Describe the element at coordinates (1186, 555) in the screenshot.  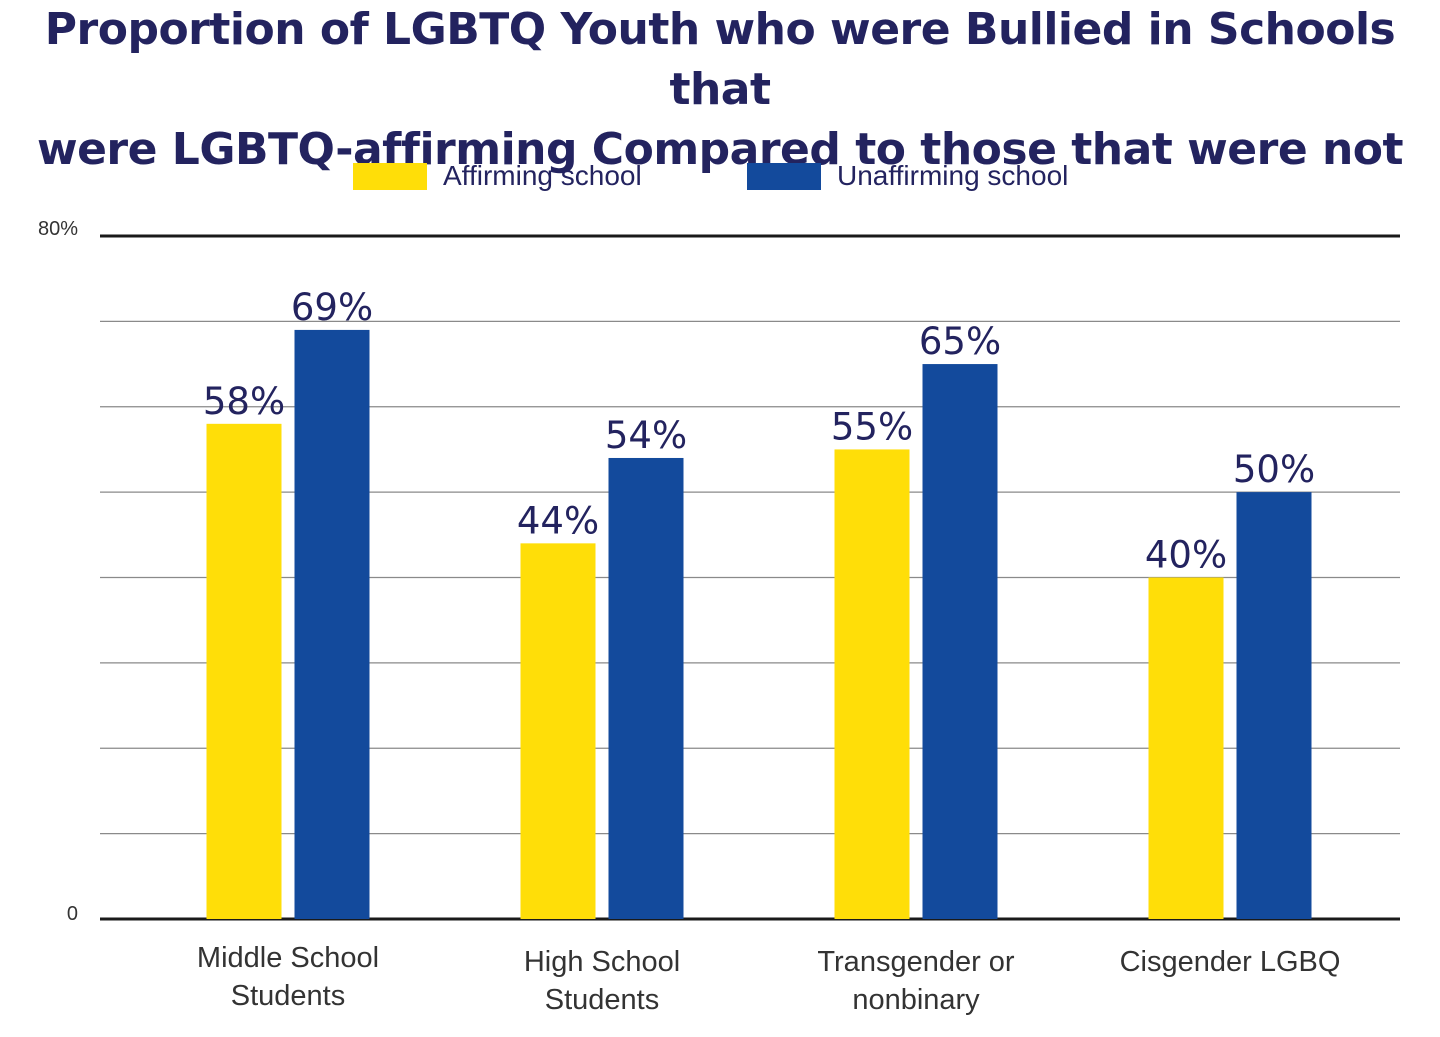
I see `value-label-affirming-3: 40%` at that location.